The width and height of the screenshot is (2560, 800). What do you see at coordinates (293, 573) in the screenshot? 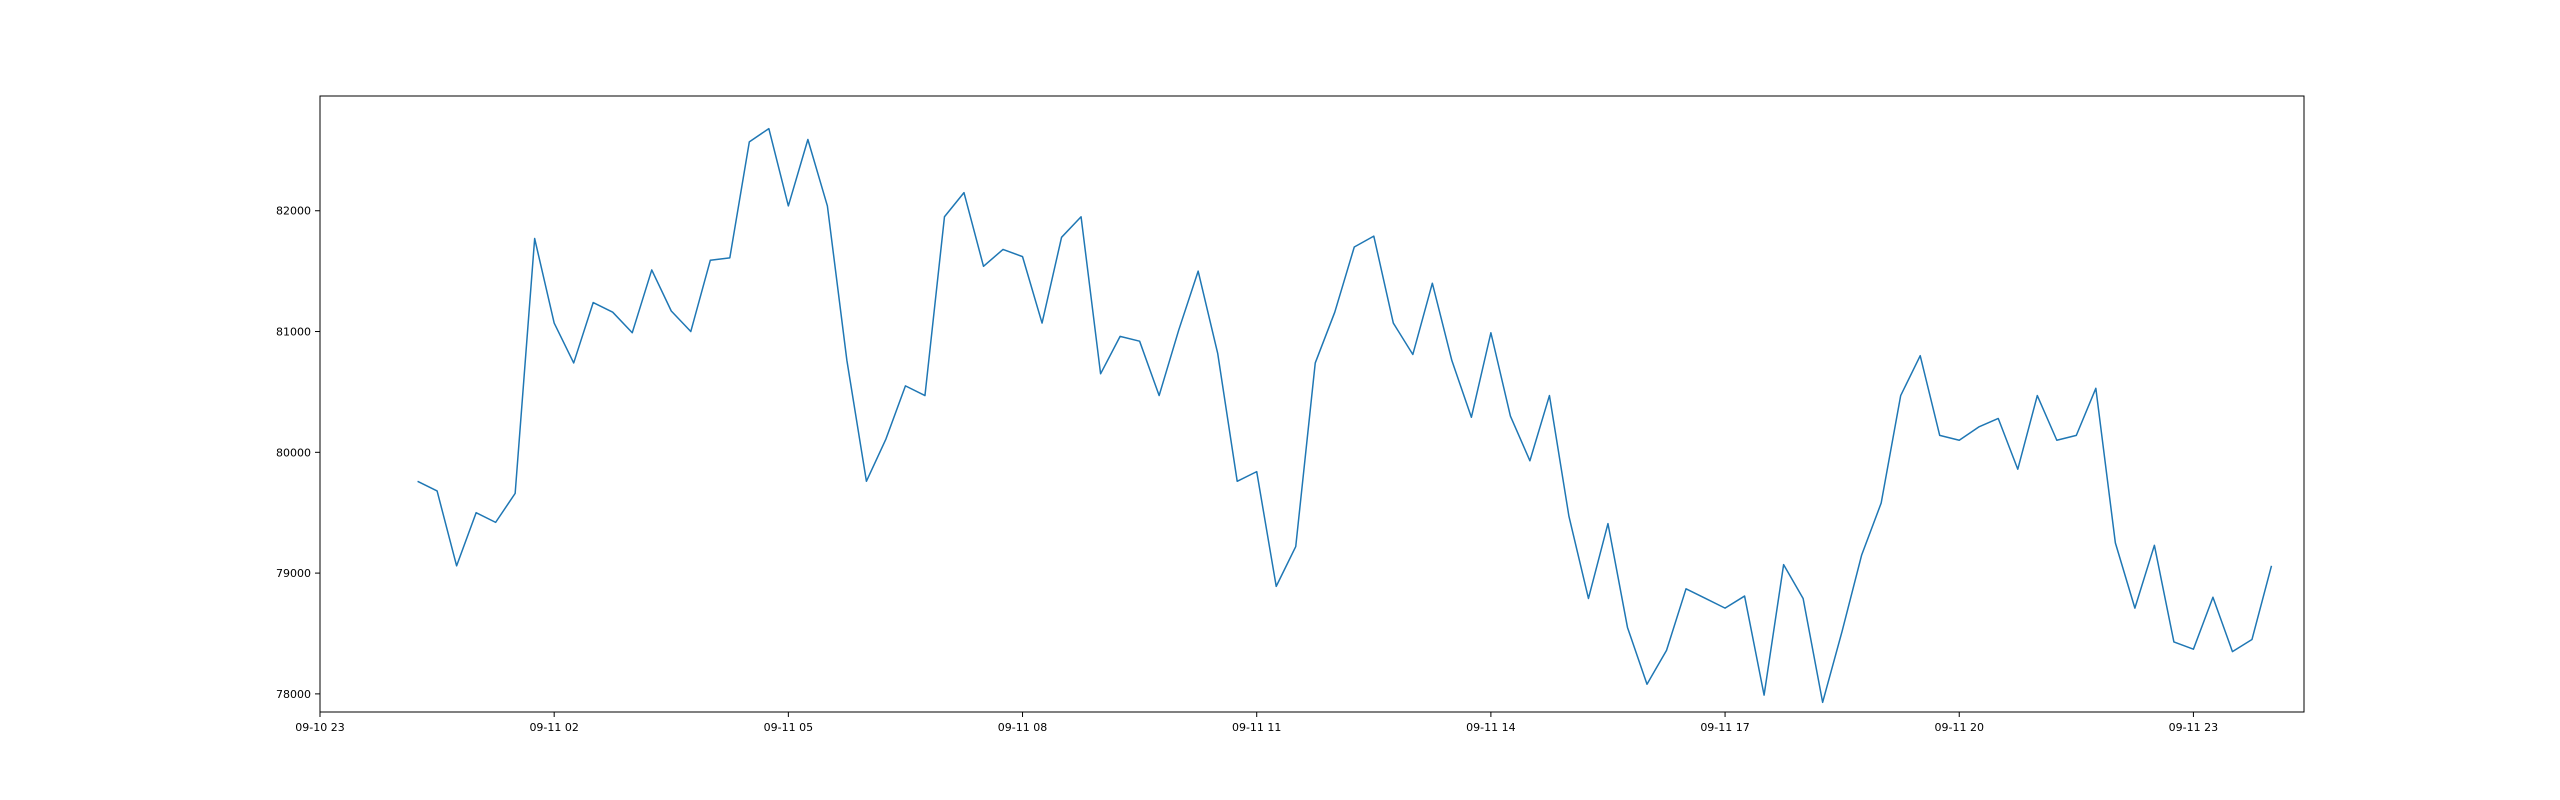
I see `y-tick-label: 79000` at bounding box center [293, 573].